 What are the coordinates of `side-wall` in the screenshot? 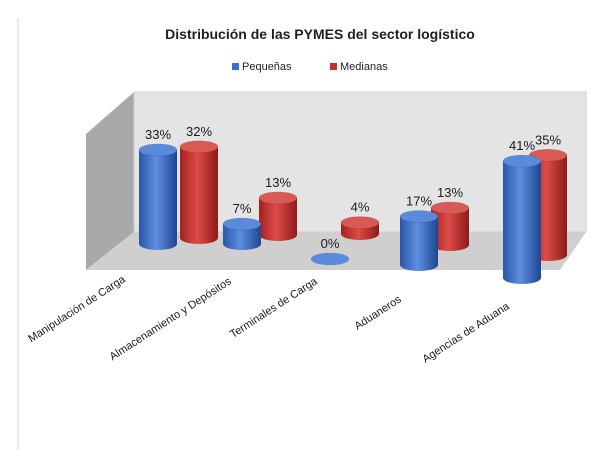 It's located at (110, 181).